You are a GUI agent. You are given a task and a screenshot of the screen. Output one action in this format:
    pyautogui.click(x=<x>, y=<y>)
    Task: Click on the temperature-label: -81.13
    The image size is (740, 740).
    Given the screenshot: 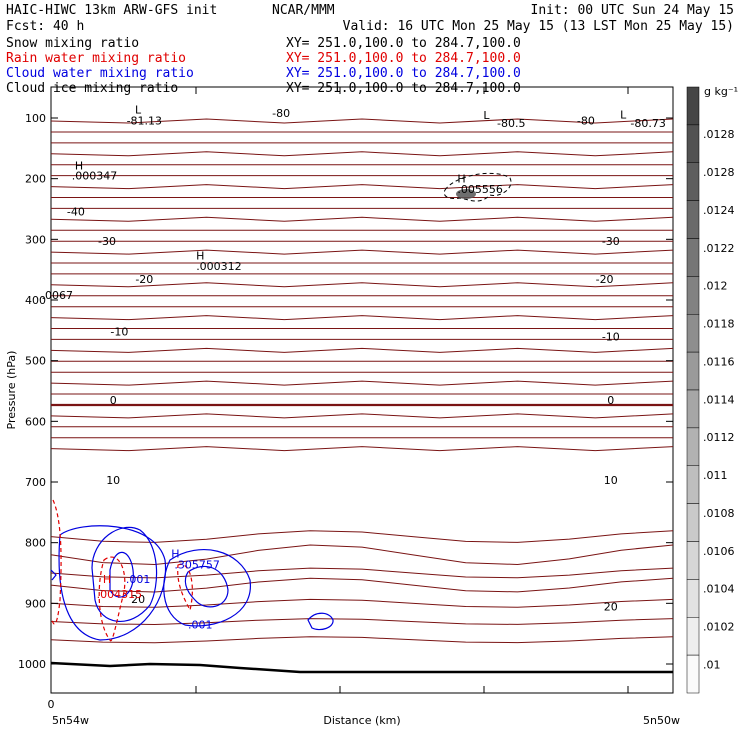 What is the action you would take?
    pyautogui.click(x=144, y=120)
    